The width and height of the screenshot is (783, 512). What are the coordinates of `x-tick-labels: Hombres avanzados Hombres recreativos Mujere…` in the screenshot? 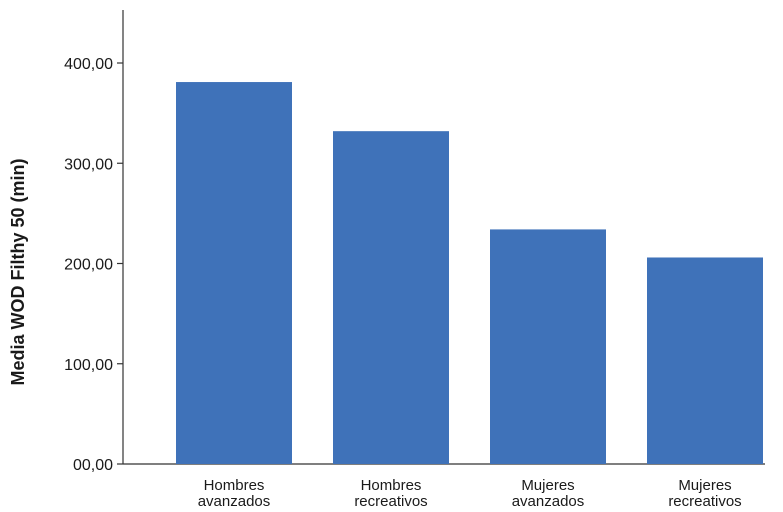 It's located at (470, 493).